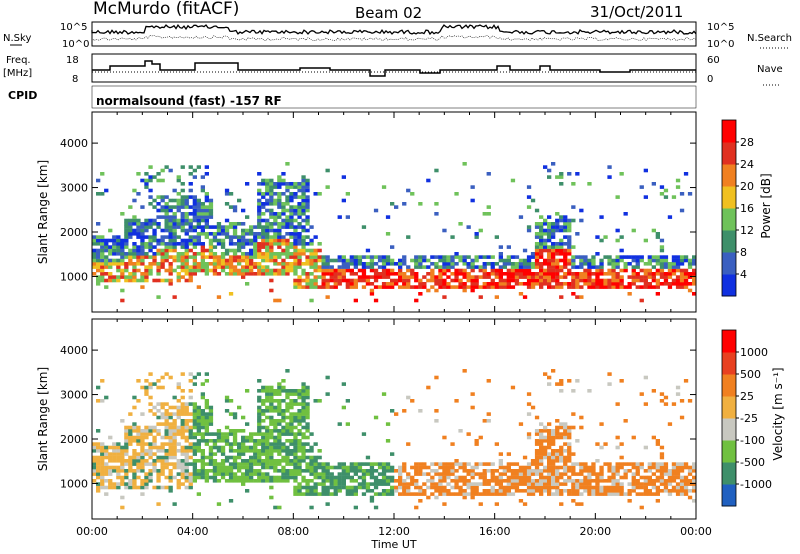 This screenshot has height=554, width=800. I want to click on x-tick-label: 20:00, so click(595, 531).